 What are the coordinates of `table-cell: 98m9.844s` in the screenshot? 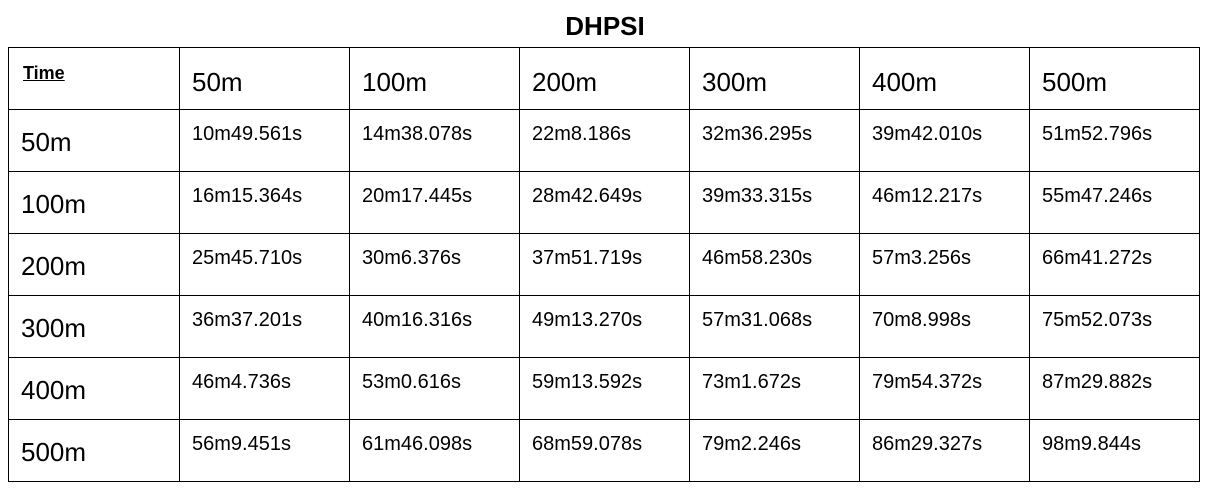 It's located at (1114, 450).